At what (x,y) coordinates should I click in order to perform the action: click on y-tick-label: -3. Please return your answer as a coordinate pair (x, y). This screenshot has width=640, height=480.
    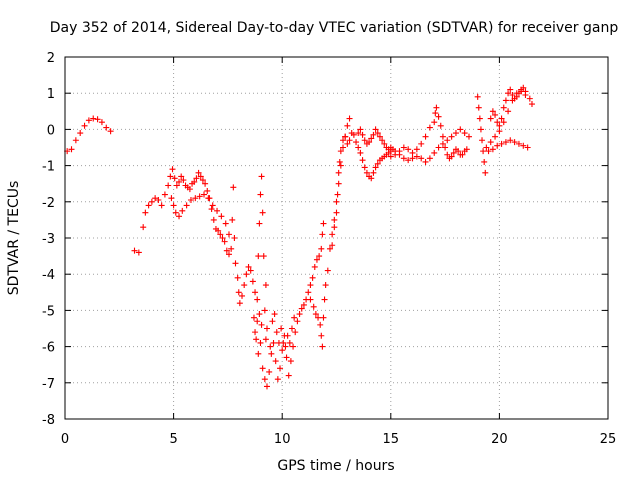
    Looking at the image, I should click on (48, 239).